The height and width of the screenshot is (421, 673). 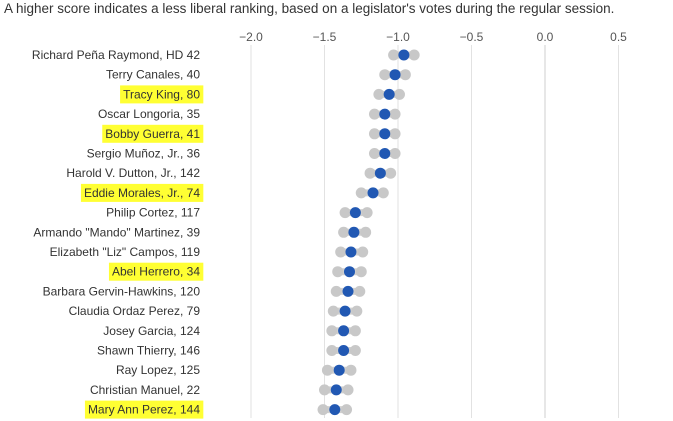 What do you see at coordinates (148, 351) in the screenshot?
I see `row-label: Shawn Thierry, 146` at bounding box center [148, 351].